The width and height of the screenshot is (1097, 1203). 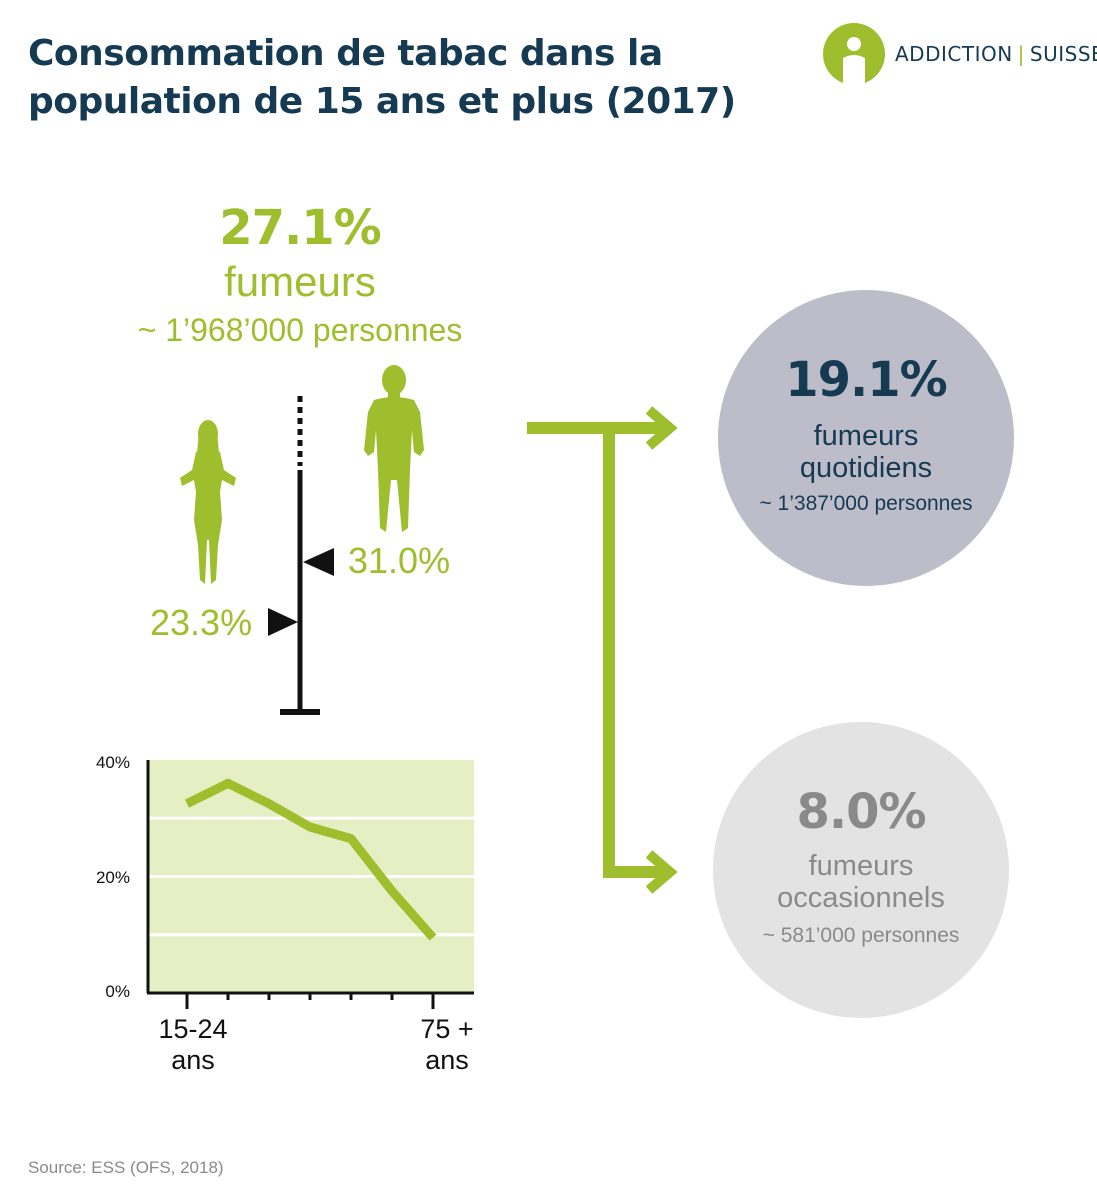 What do you see at coordinates (208, 502) in the screenshot?
I see `woman-silhouette-icon` at bounding box center [208, 502].